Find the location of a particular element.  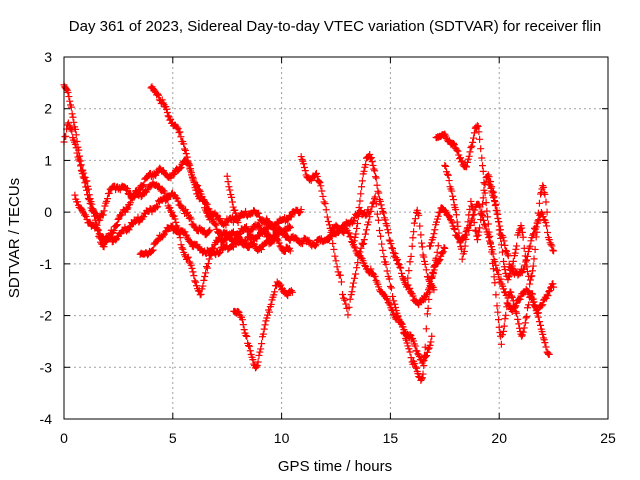

y-tick-label: 3 is located at coordinates (48, 57).